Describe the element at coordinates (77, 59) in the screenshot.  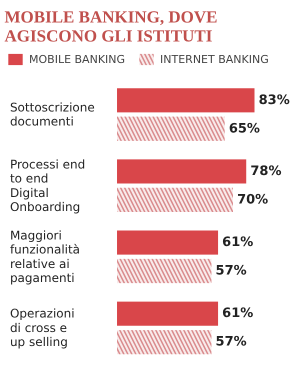
I see `legend-label: MOBILE BANKING` at that location.